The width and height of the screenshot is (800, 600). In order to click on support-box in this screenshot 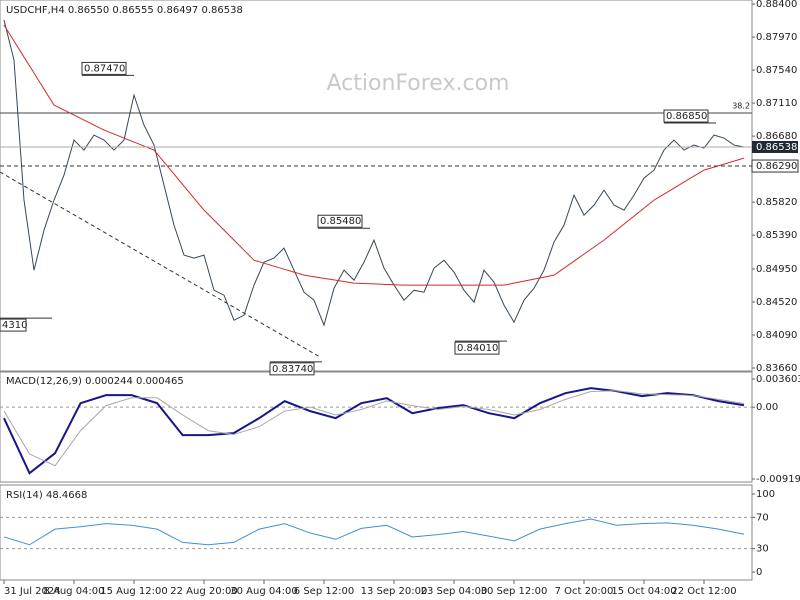, I will do `click(775, 166)`.